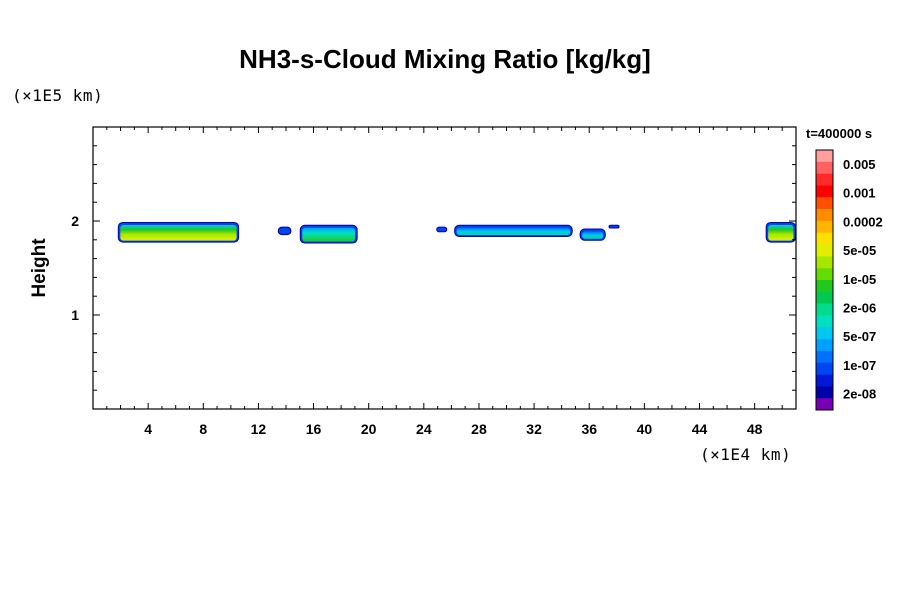 The image size is (900, 600). What do you see at coordinates (859, 164) in the screenshot?
I see `colorbar-label: 0.005` at bounding box center [859, 164].